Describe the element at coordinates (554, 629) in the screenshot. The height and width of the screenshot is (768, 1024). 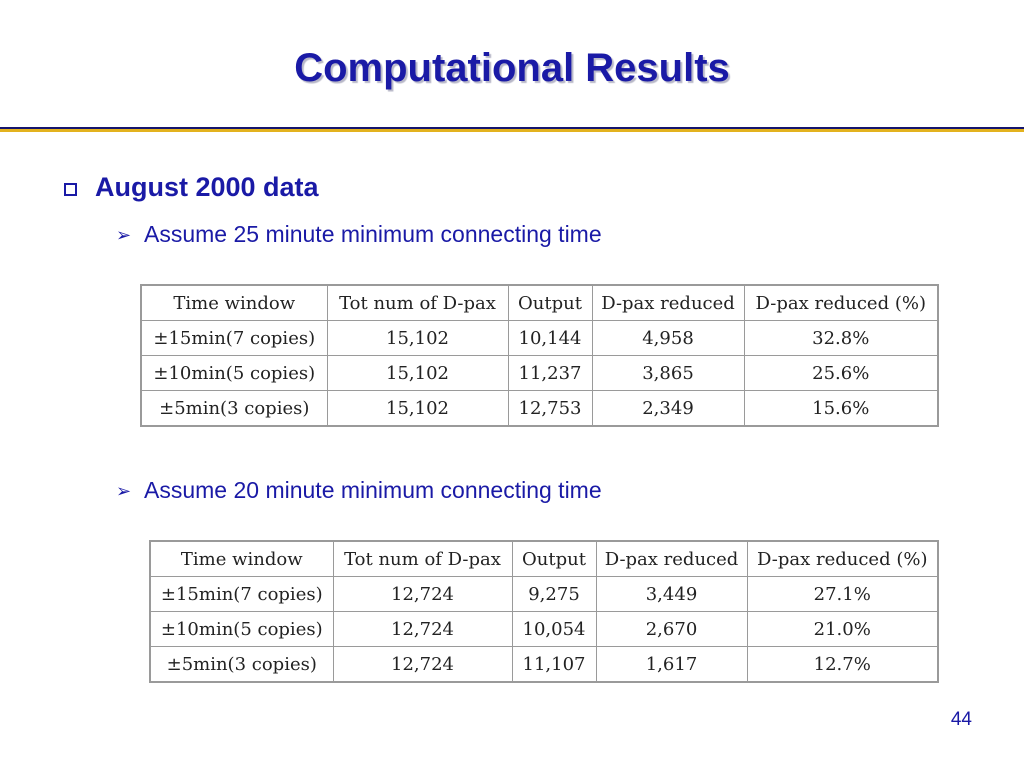
I see `table-cell: 10,054` at that location.